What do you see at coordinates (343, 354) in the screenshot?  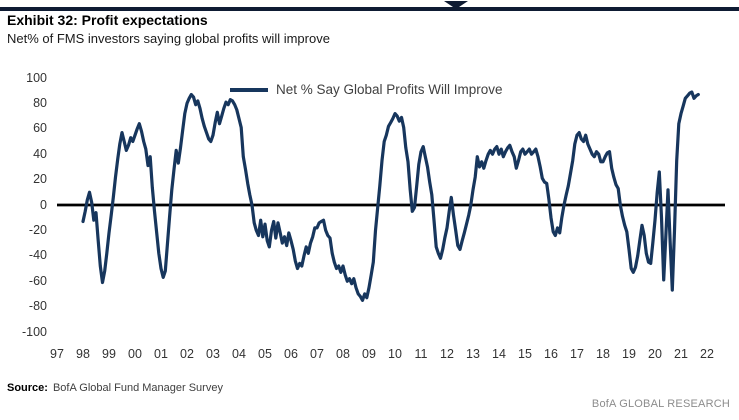 I see `x-tick-label: 08` at bounding box center [343, 354].